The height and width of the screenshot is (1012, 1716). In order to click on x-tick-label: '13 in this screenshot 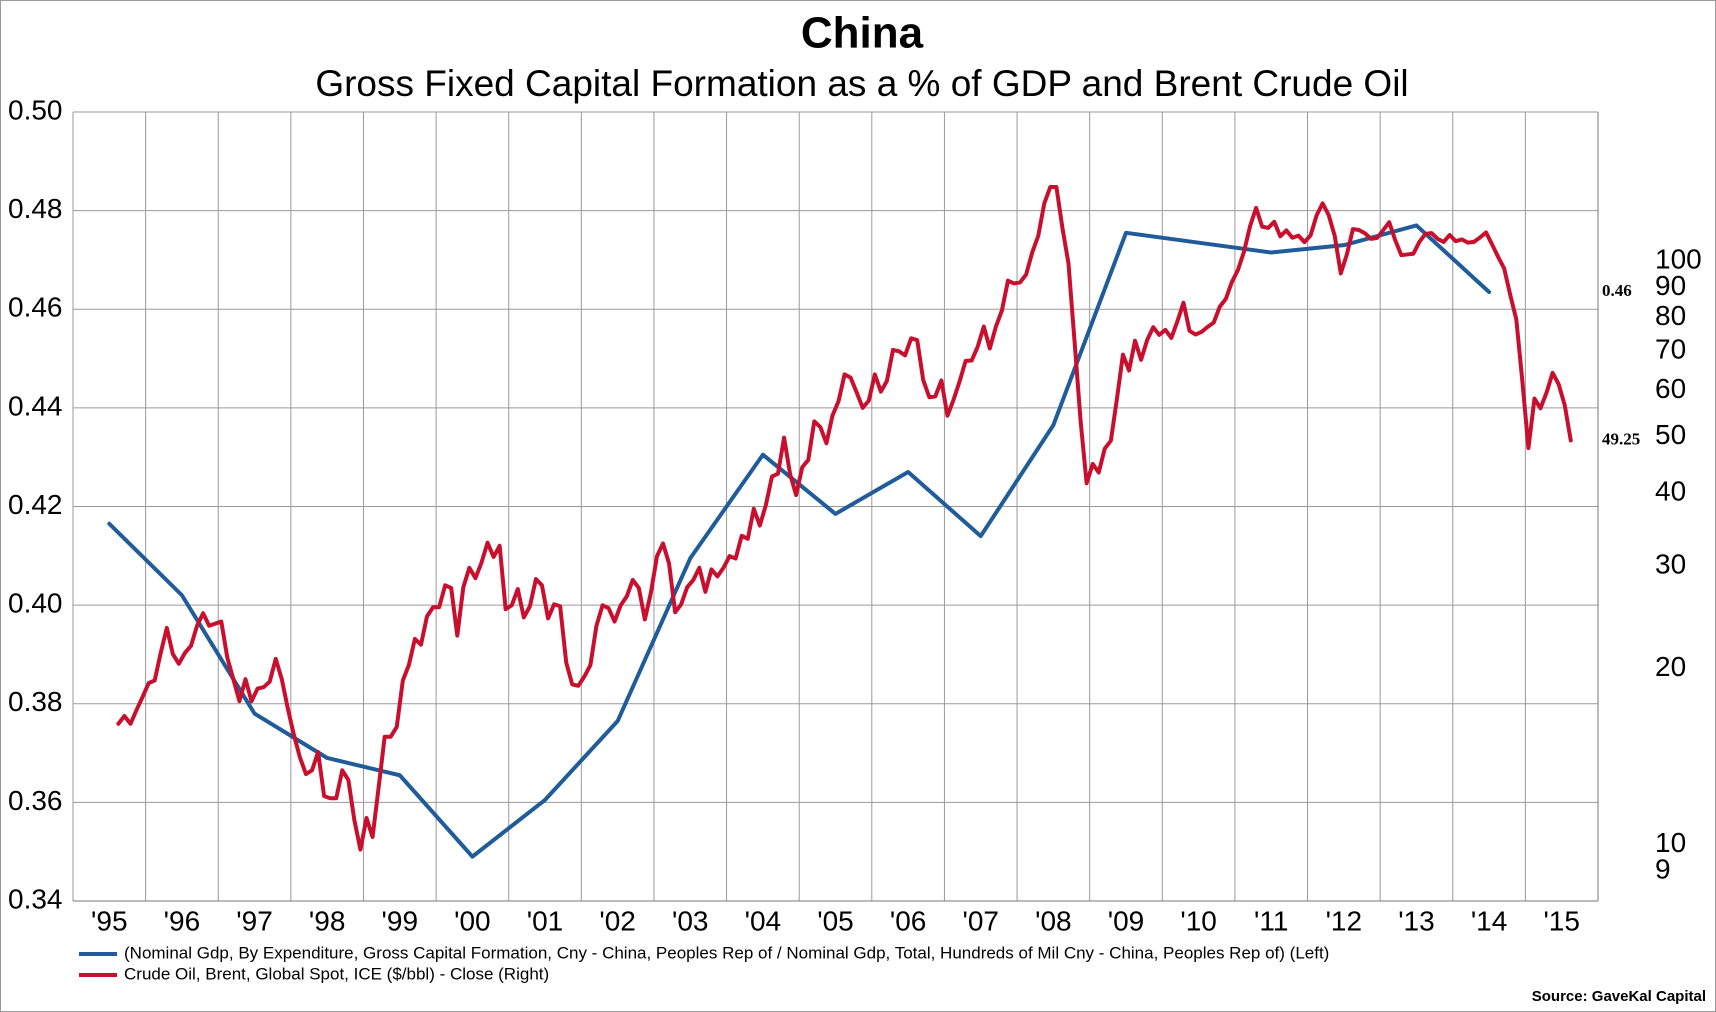, I will do `click(1416, 920)`.